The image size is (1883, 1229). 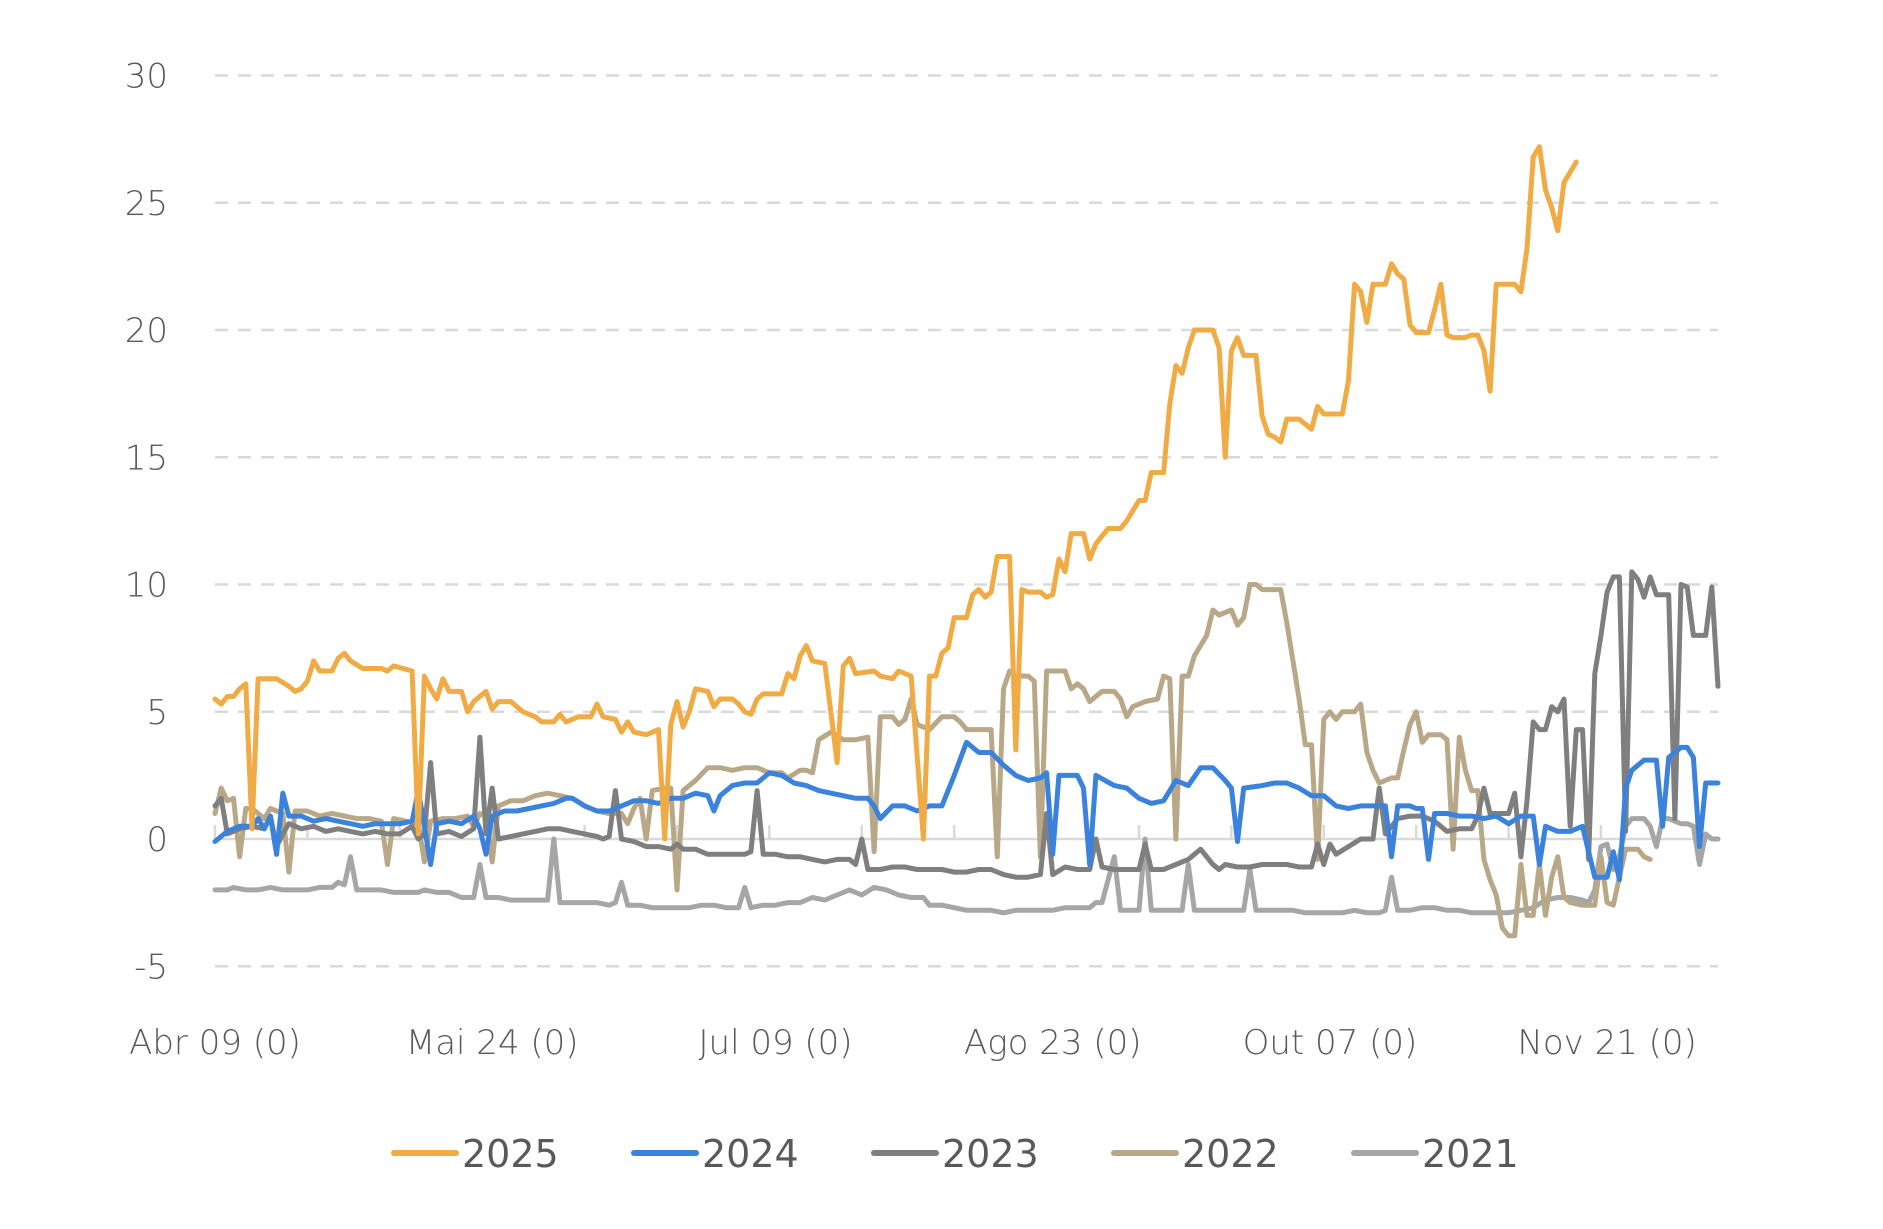 I want to click on x-tick-label: Abr 09 (0), so click(x=215, y=1043).